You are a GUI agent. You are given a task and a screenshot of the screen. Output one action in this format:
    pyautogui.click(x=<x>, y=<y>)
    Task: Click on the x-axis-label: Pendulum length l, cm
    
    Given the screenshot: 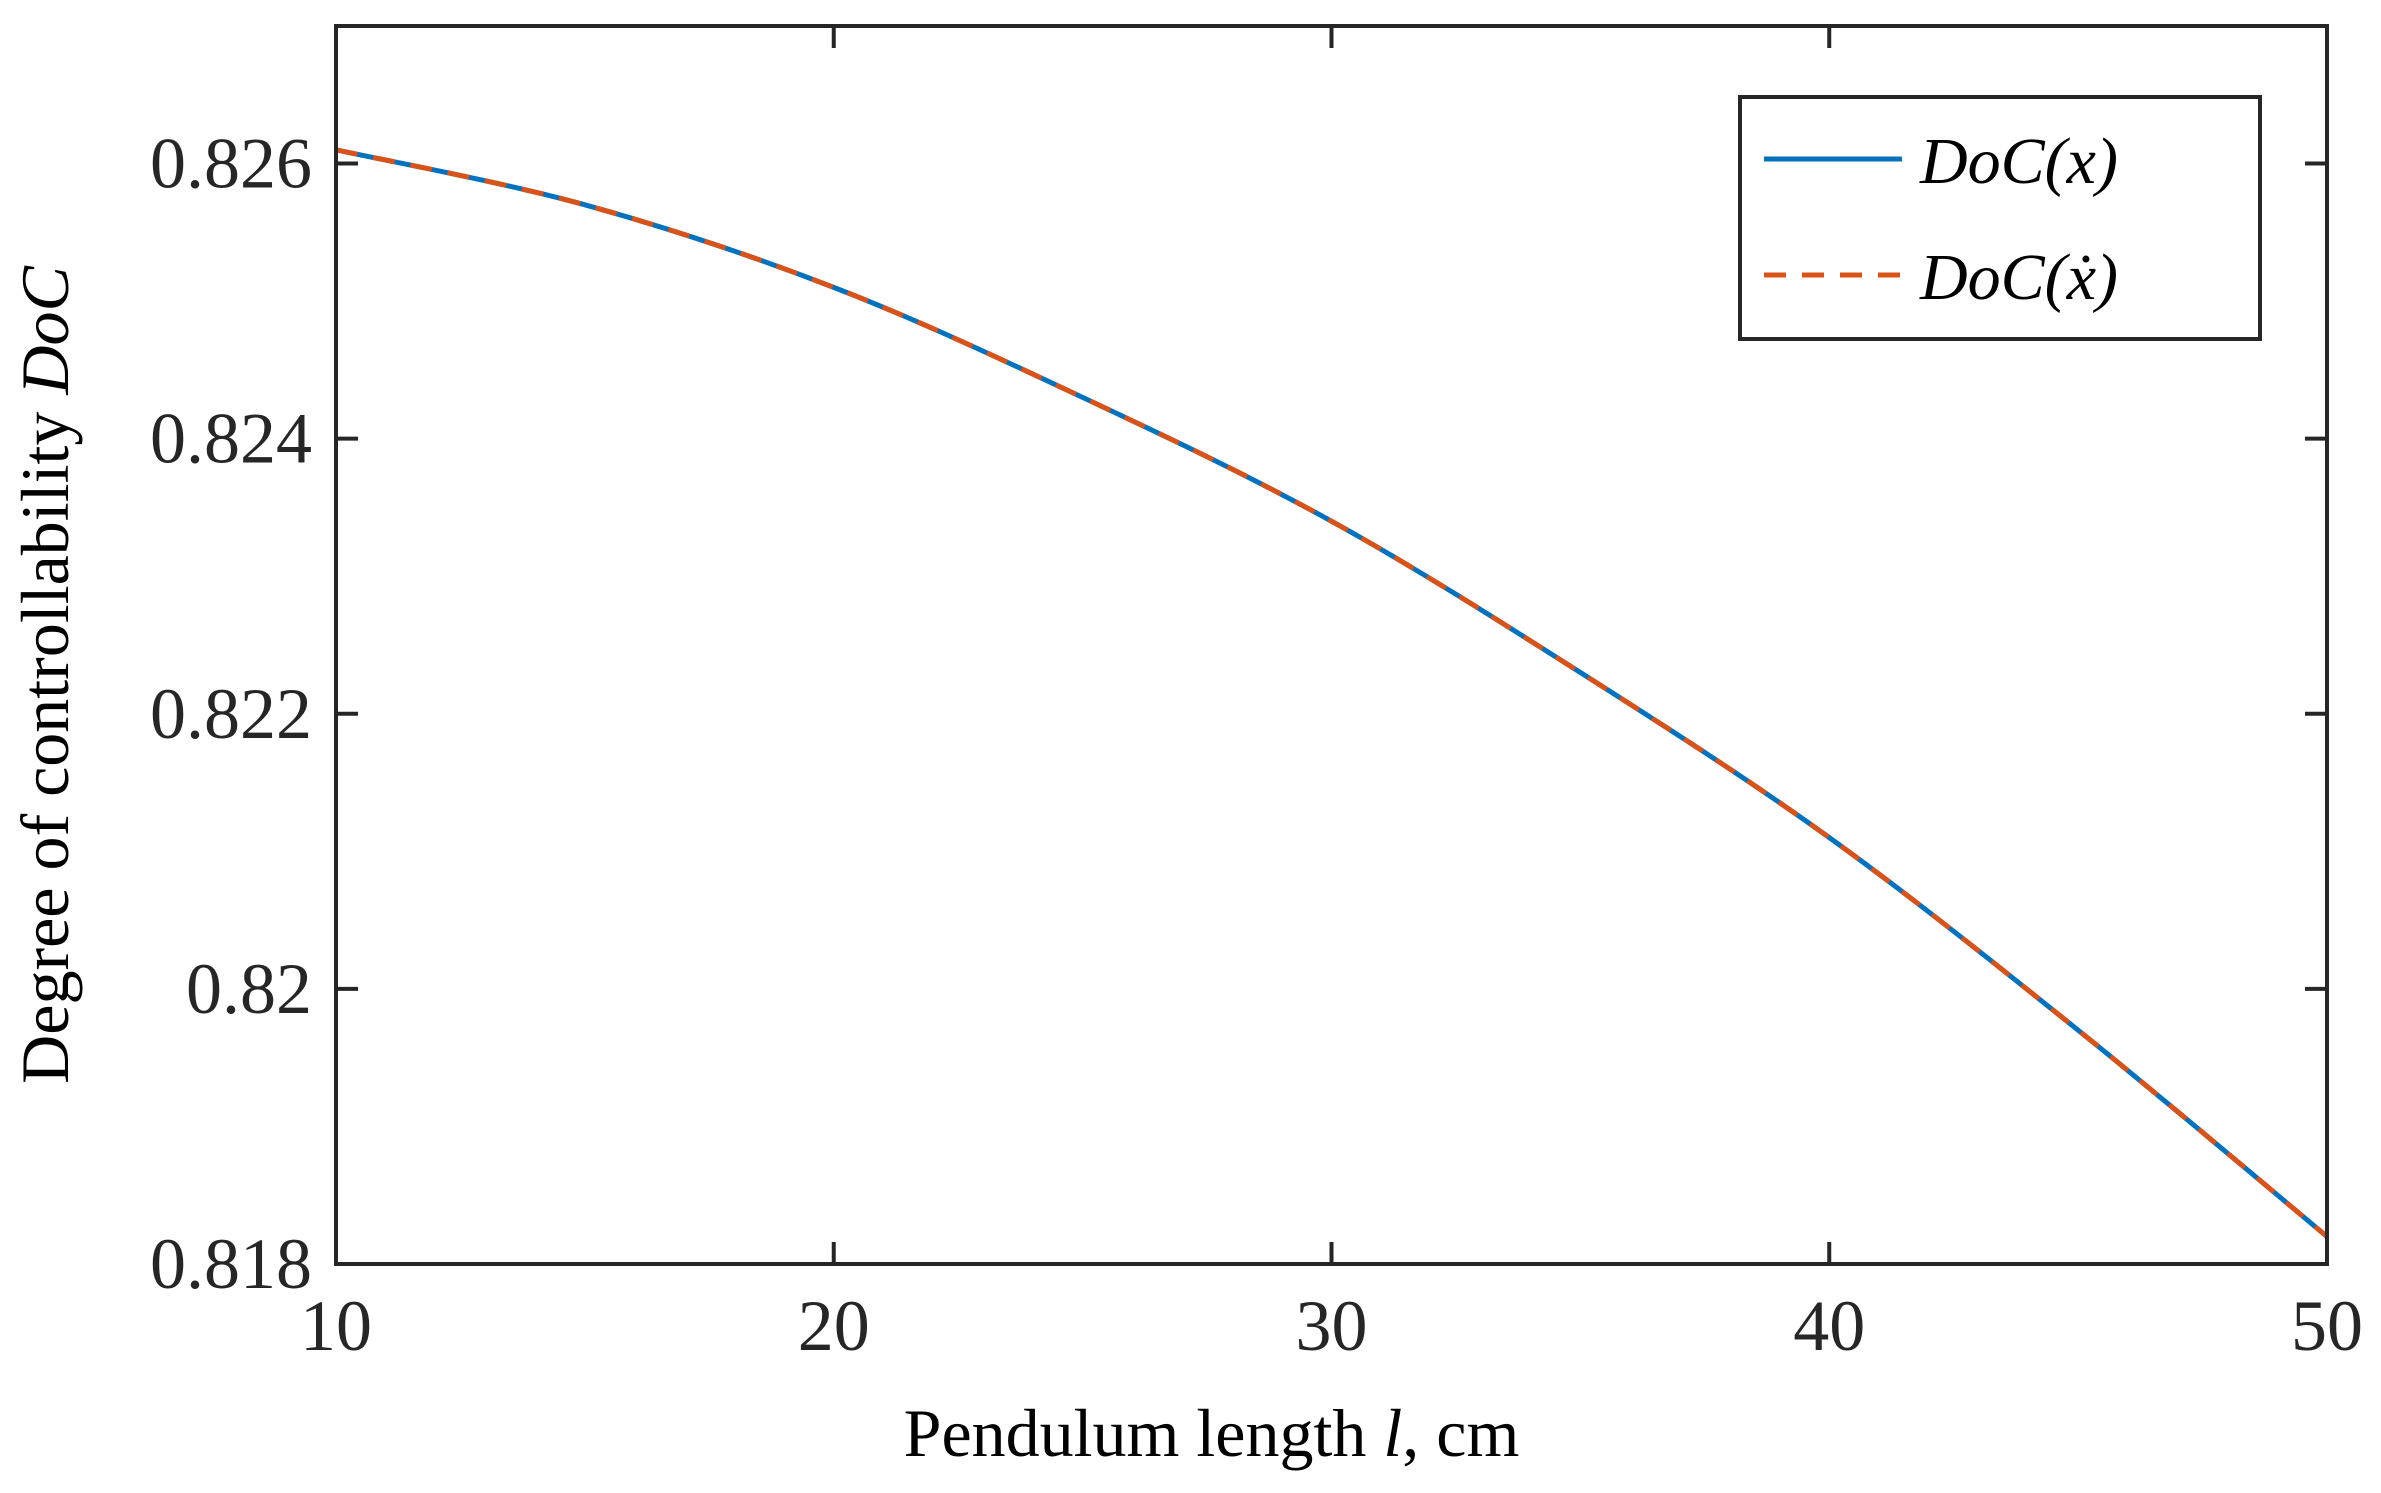 What is the action you would take?
    pyautogui.click(x=1212, y=1433)
    